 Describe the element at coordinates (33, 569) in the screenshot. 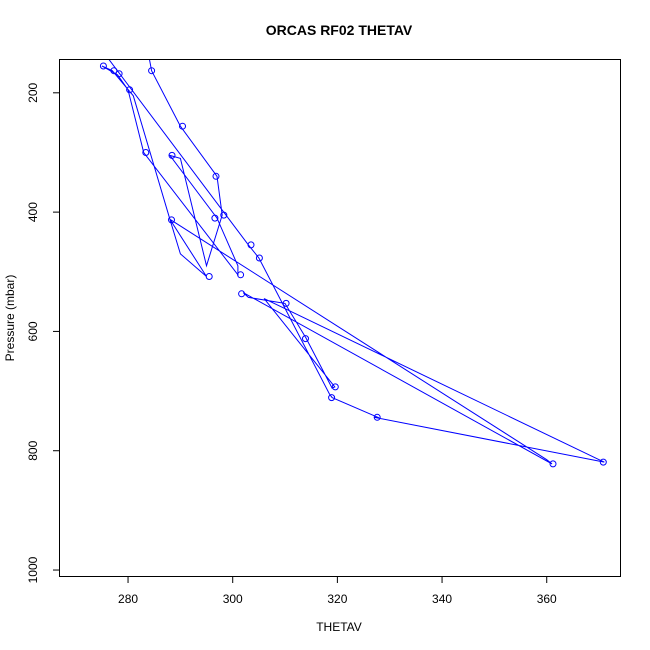

I see `y-tick-label: 1000` at that location.